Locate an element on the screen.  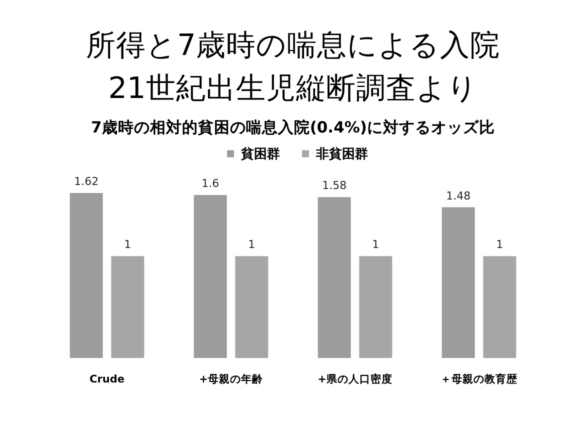
x-tick-label: +県の人口密度 is located at coordinates (355, 379).